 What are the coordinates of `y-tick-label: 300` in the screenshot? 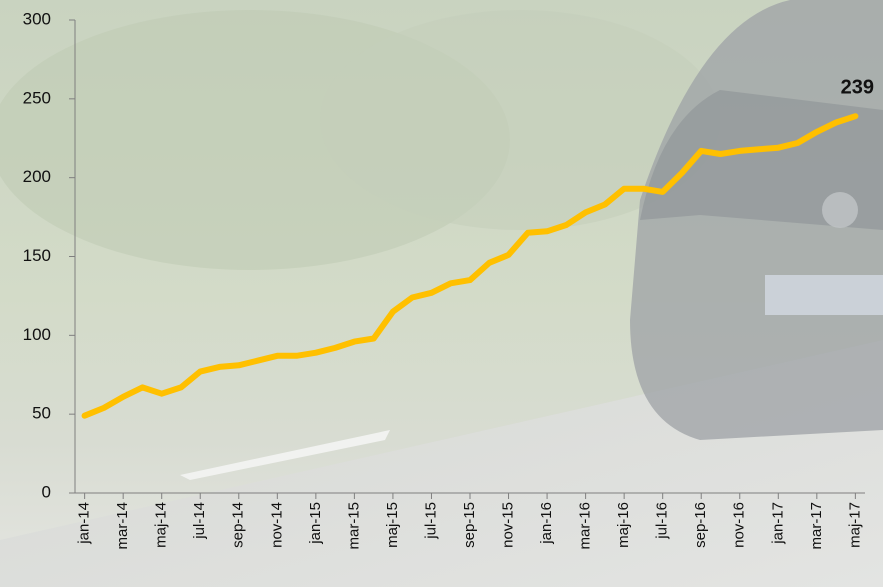 It's located at (37, 18).